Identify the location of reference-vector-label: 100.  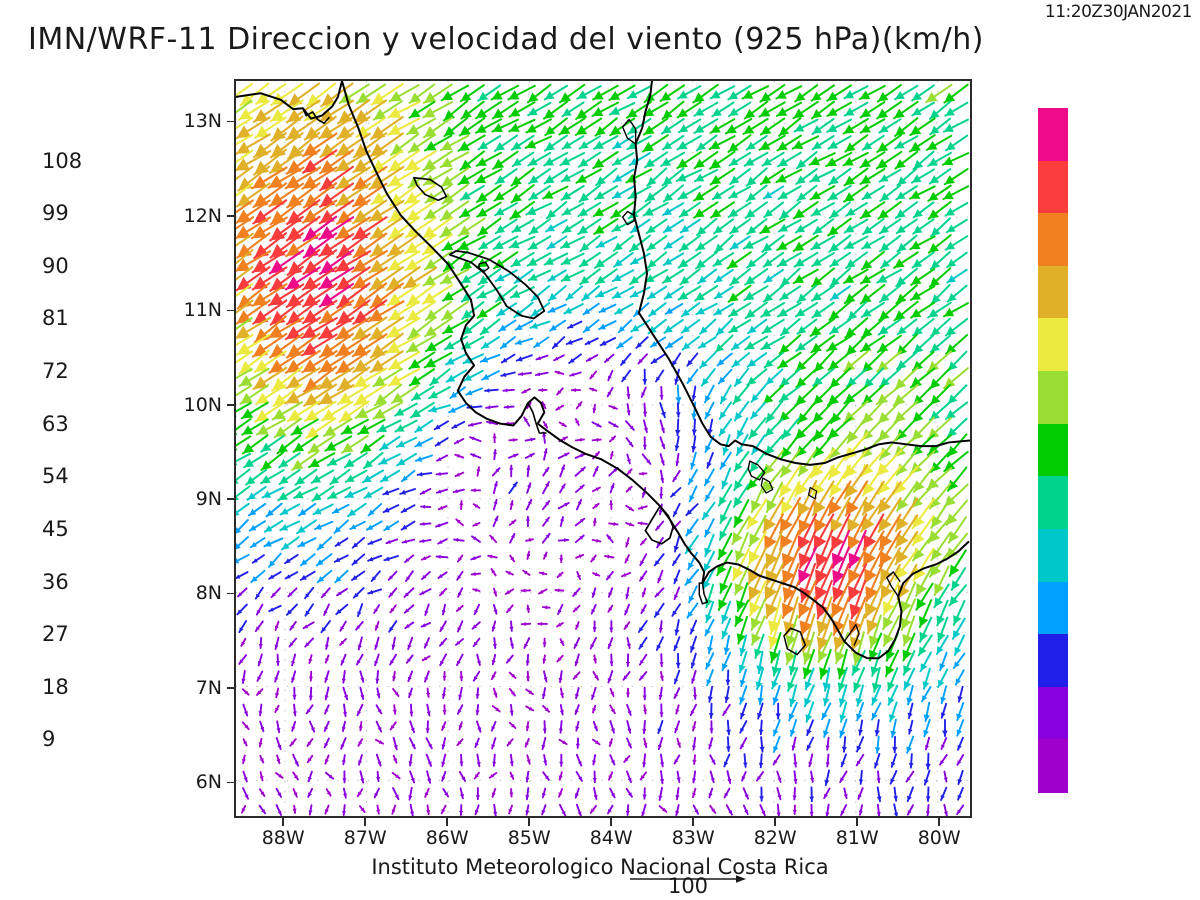
(688, 886).